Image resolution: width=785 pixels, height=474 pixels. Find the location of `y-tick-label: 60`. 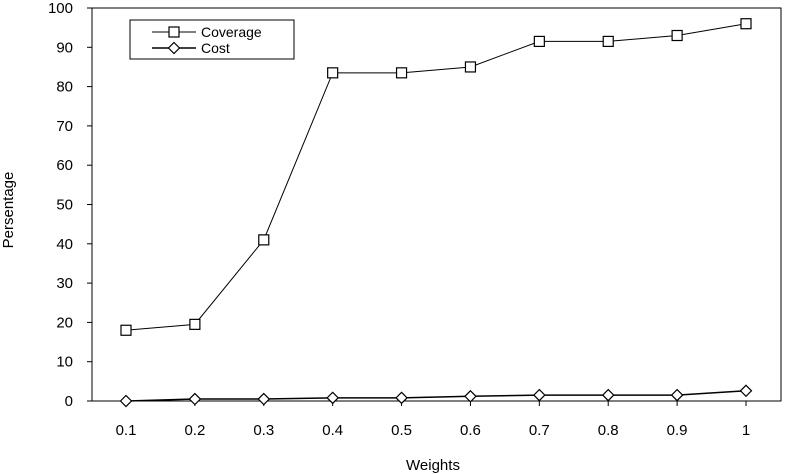

y-tick-label: 60 is located at coordinates (64, 165).